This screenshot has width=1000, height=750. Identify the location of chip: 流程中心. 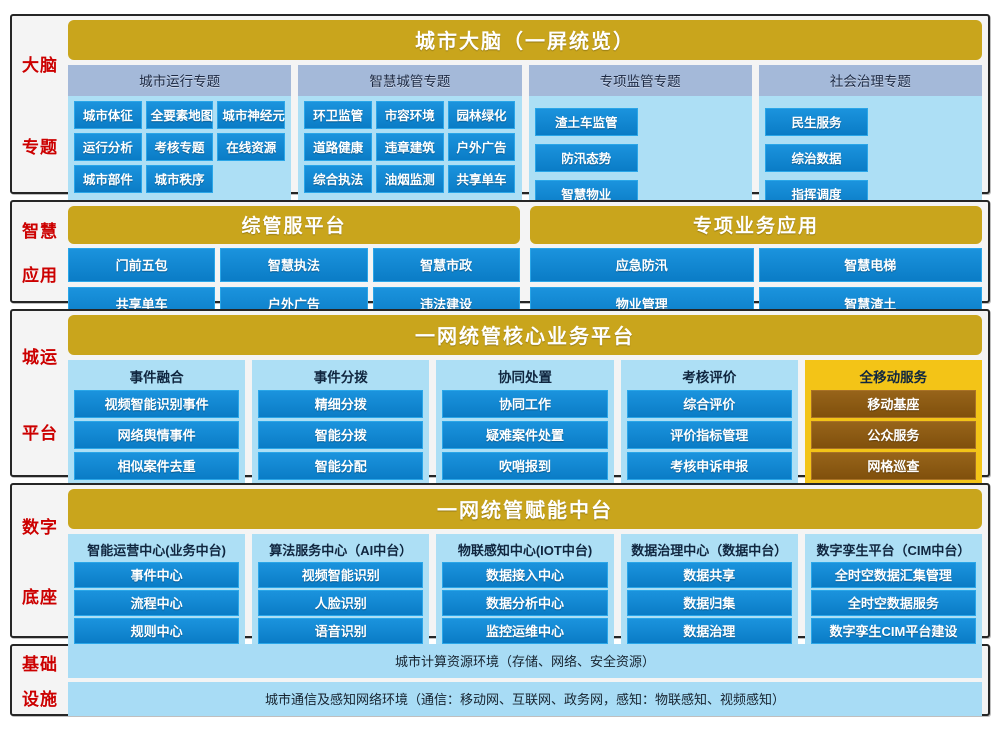
(157, 603).